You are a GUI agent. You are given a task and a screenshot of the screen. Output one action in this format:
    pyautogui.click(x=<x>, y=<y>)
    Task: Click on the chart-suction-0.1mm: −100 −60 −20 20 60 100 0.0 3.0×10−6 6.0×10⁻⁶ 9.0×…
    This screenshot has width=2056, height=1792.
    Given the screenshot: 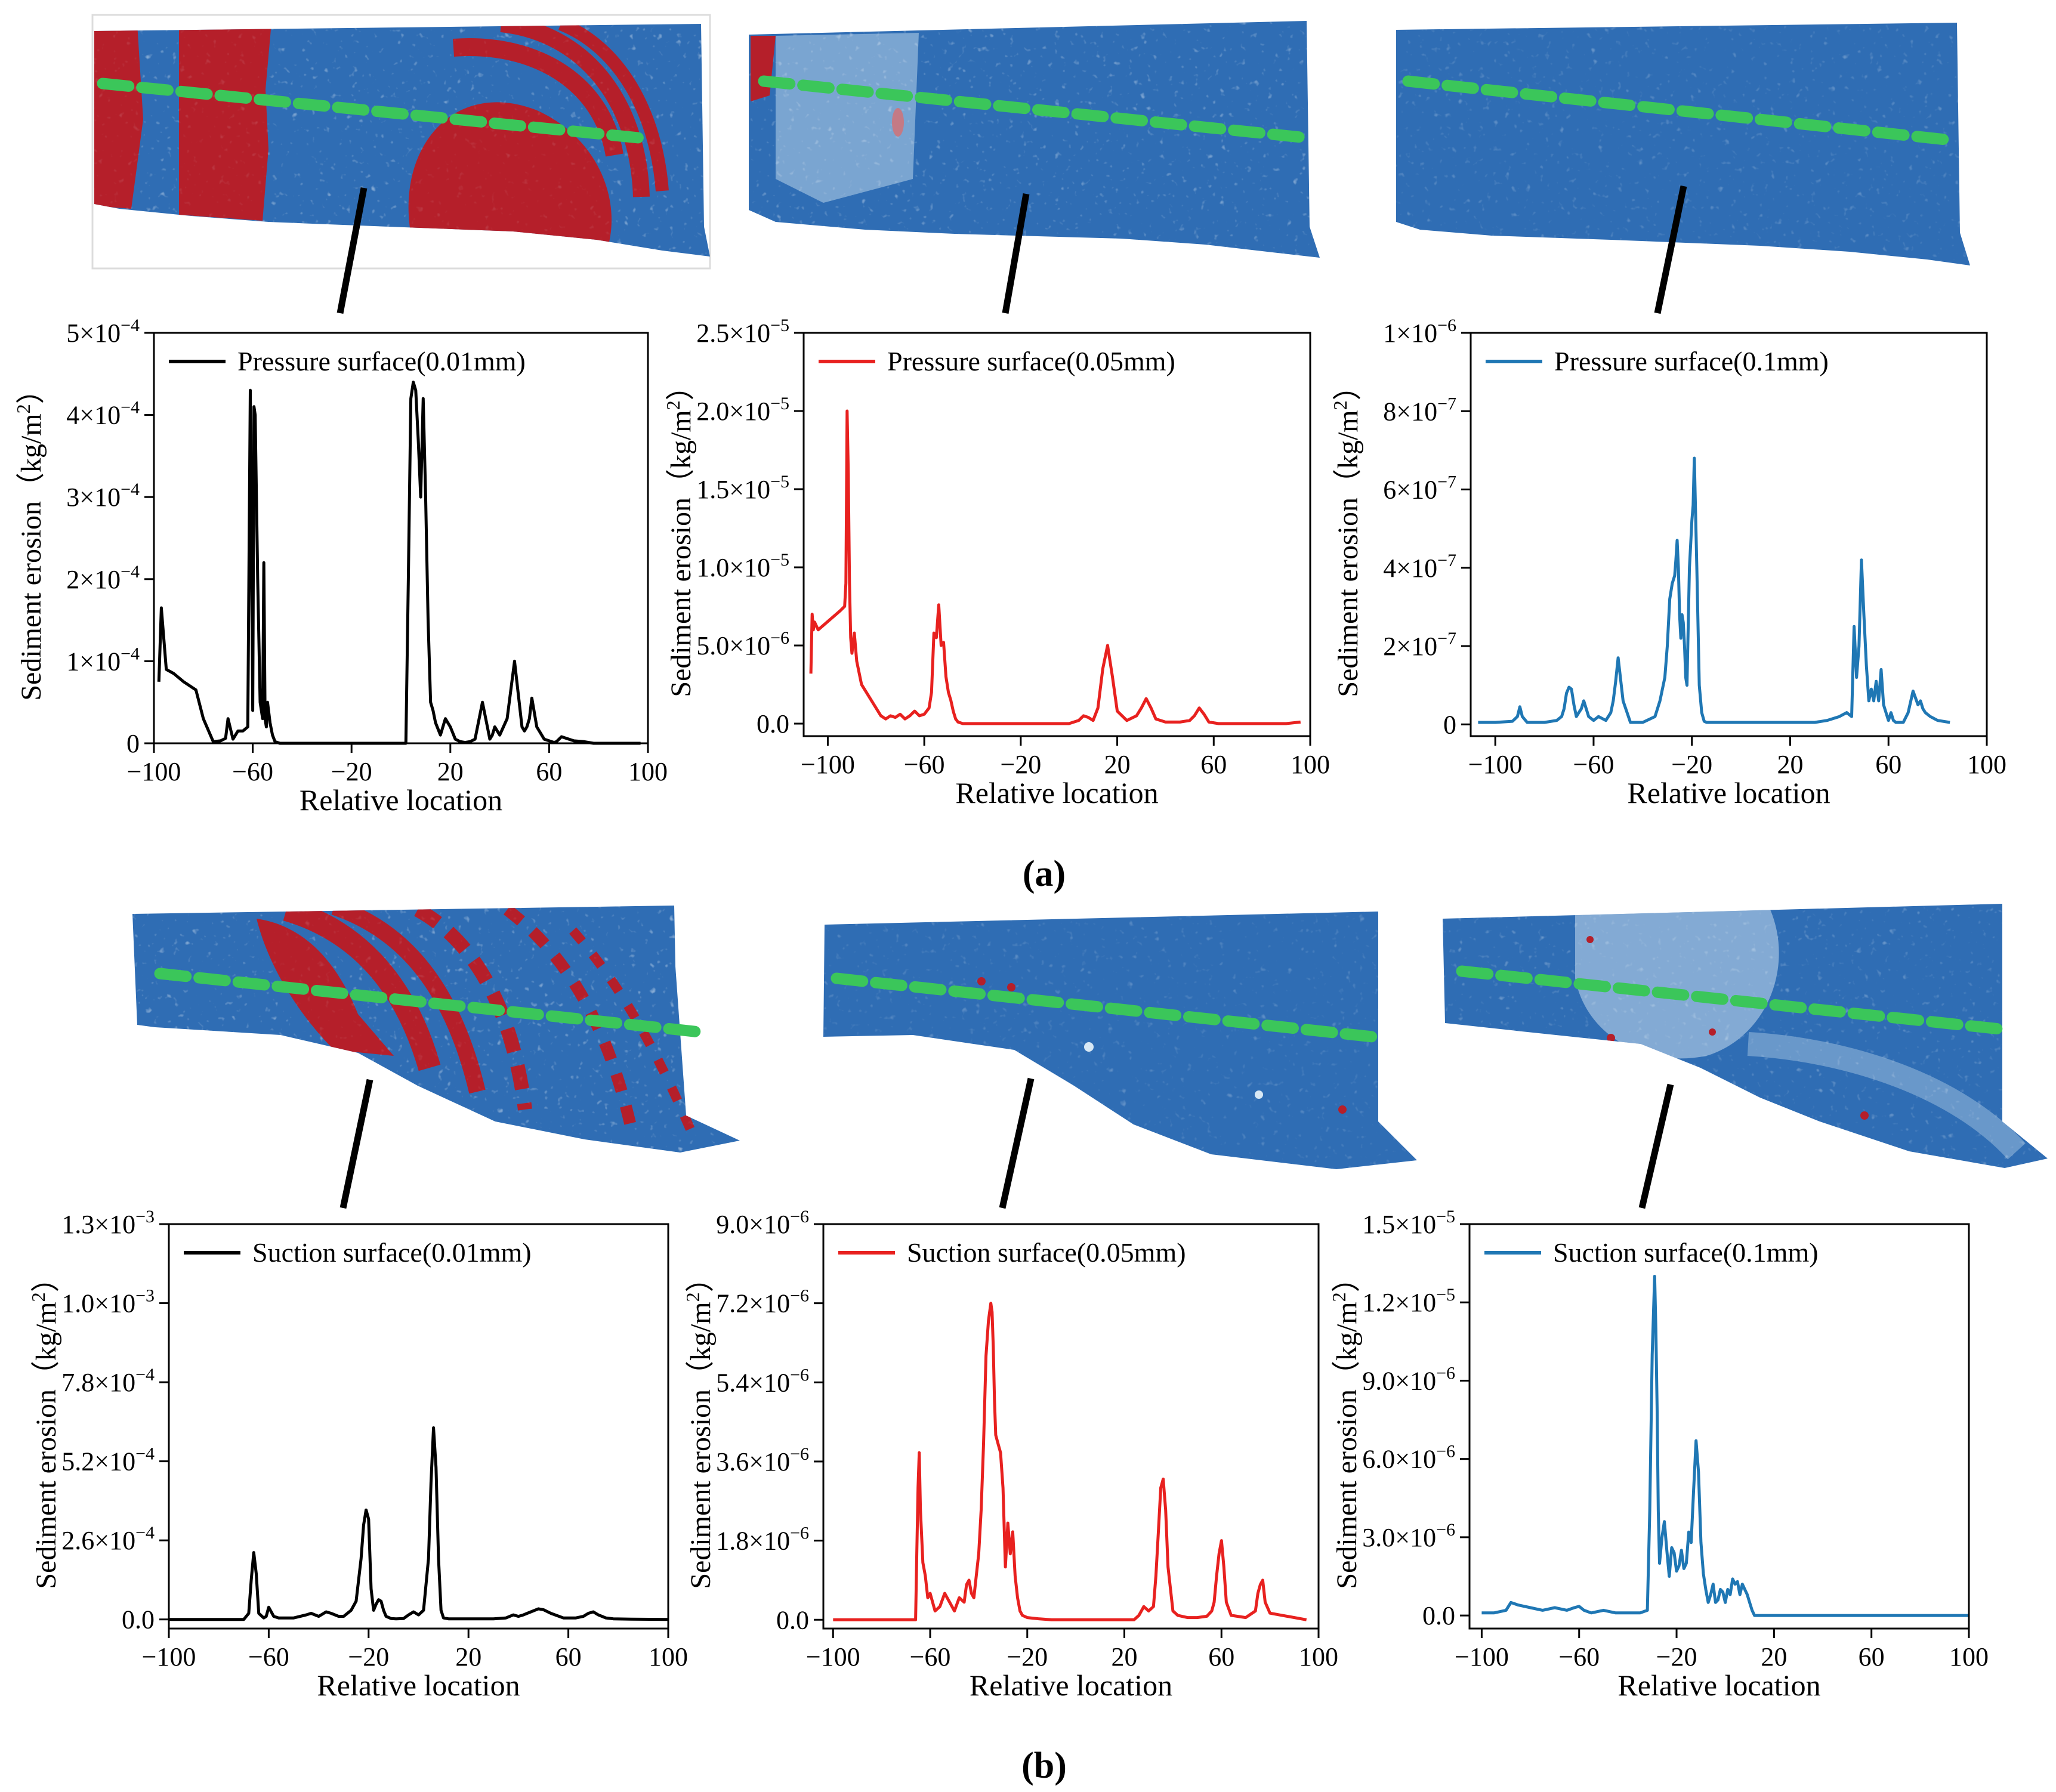 What is the action you would take?
    pyautogui.click(x=1658, y=1455)
    